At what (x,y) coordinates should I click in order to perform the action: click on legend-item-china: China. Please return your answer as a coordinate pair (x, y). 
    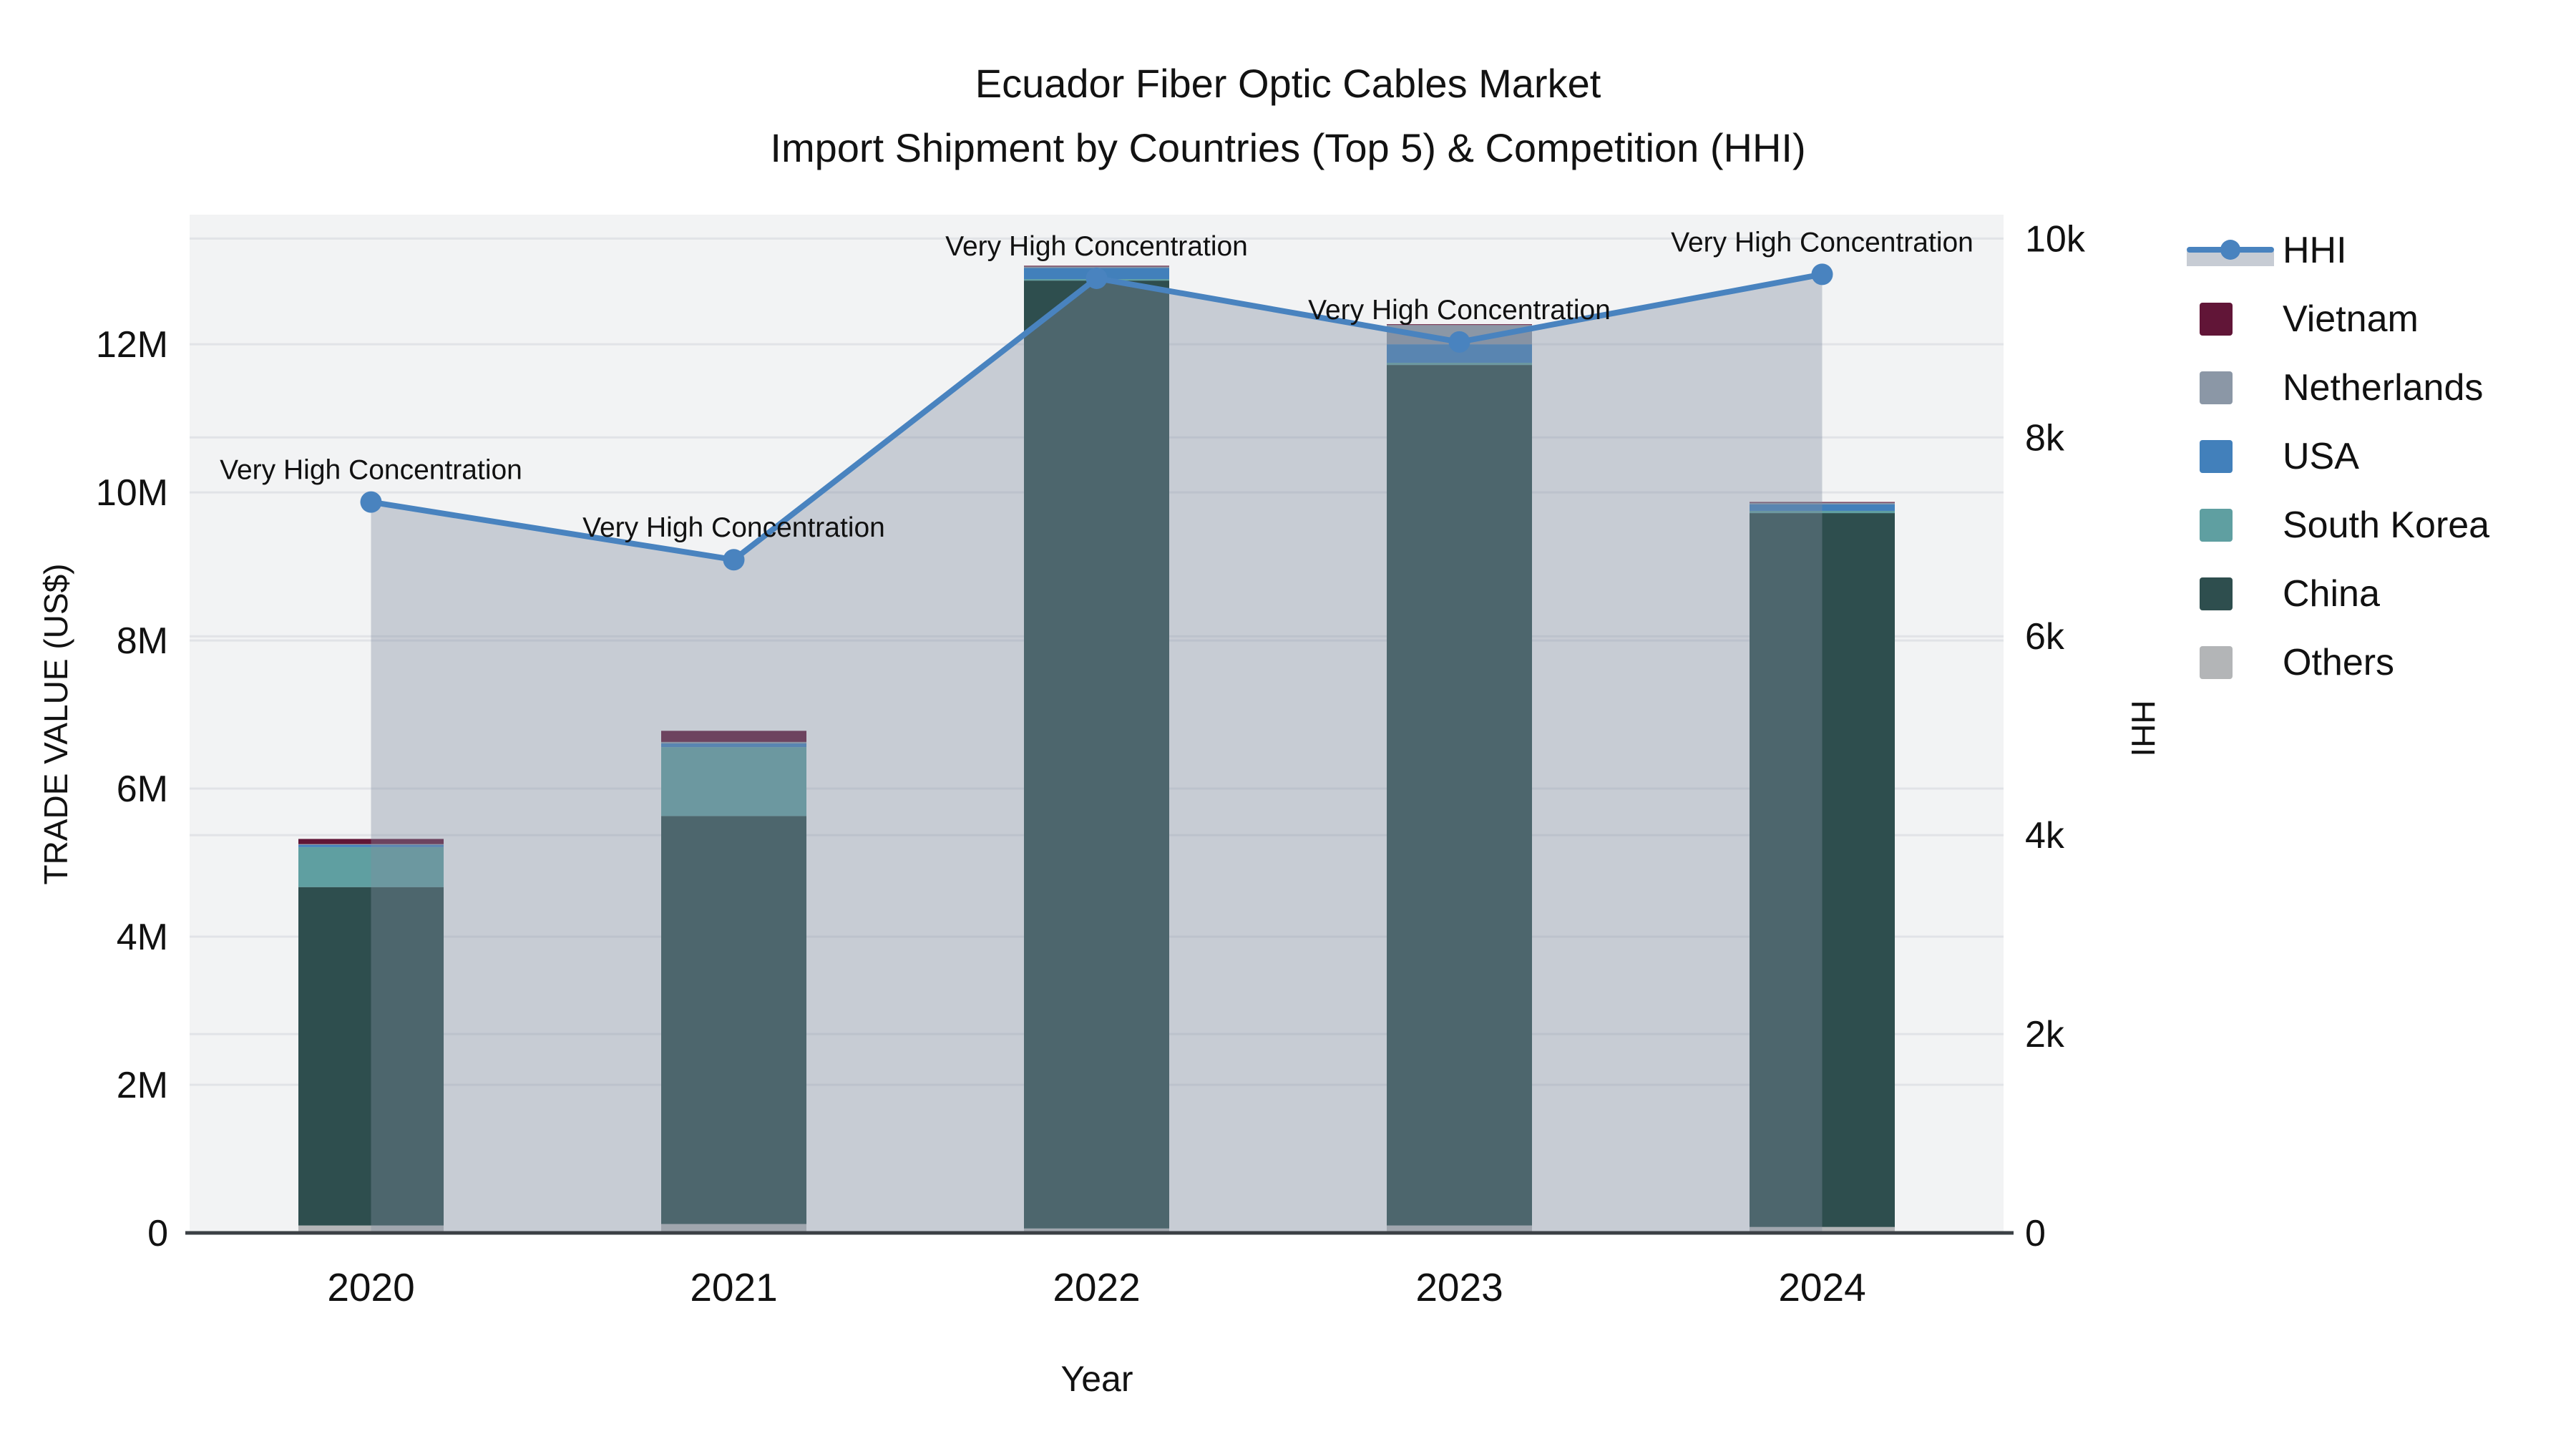
    Looking at the image, I should click on (2336, 594).